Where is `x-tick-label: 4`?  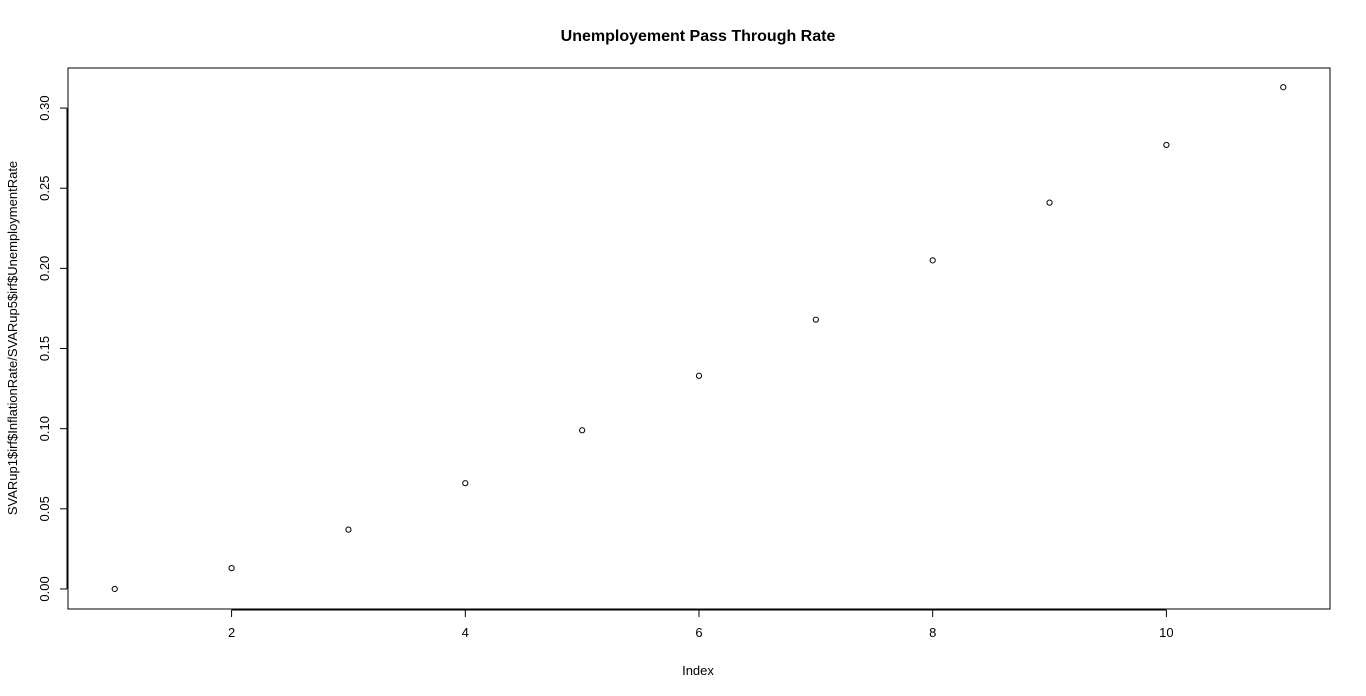 x-tick-label: 4 is located at coordinates (465, 632).